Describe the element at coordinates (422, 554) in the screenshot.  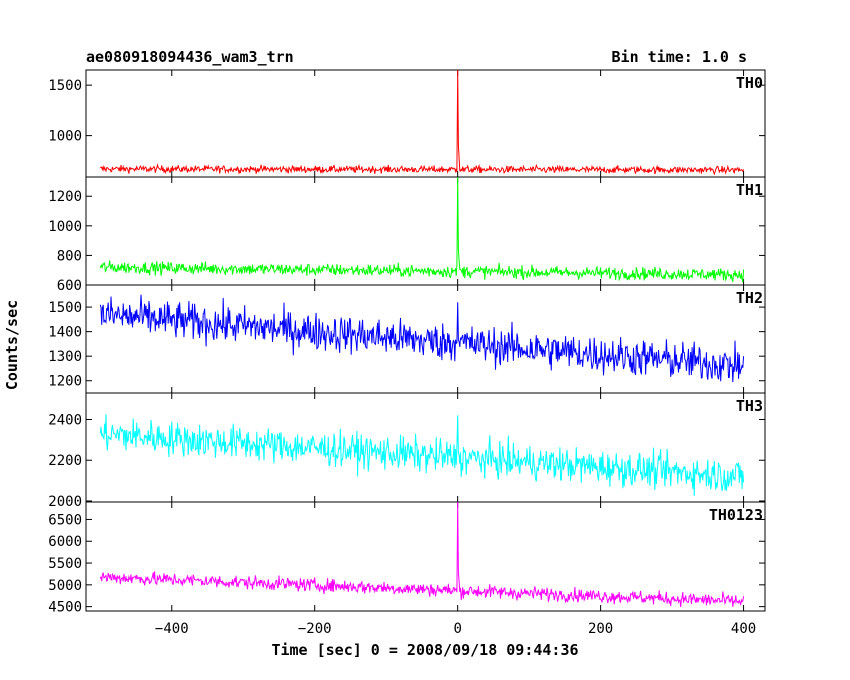
I see `series-line-th0123` at that location.